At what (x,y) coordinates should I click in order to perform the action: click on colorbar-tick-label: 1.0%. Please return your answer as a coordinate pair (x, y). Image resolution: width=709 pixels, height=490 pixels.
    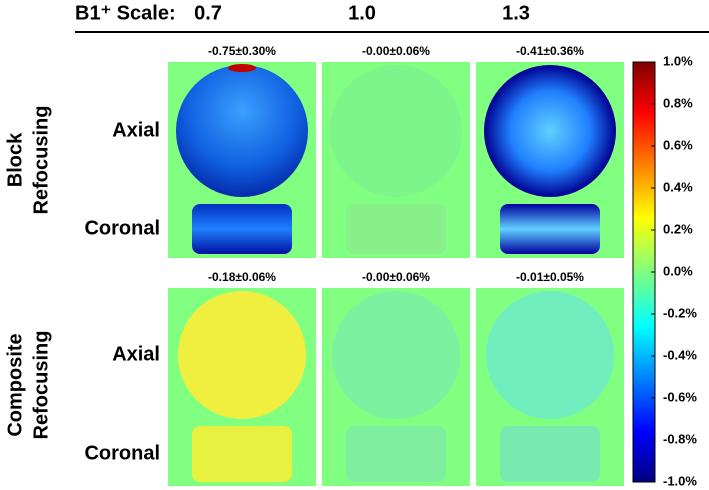
    Looking at the image, I should click on (678, 60).